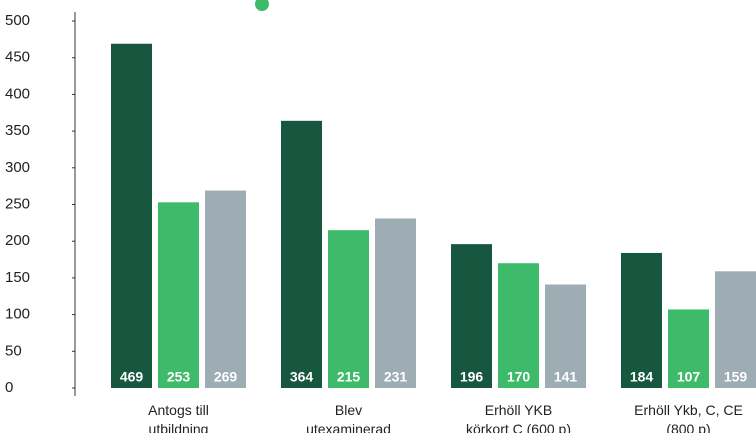 This screenshot has width=756, height=433. I want to click on y-tick-label: 100, so click(17, 314).